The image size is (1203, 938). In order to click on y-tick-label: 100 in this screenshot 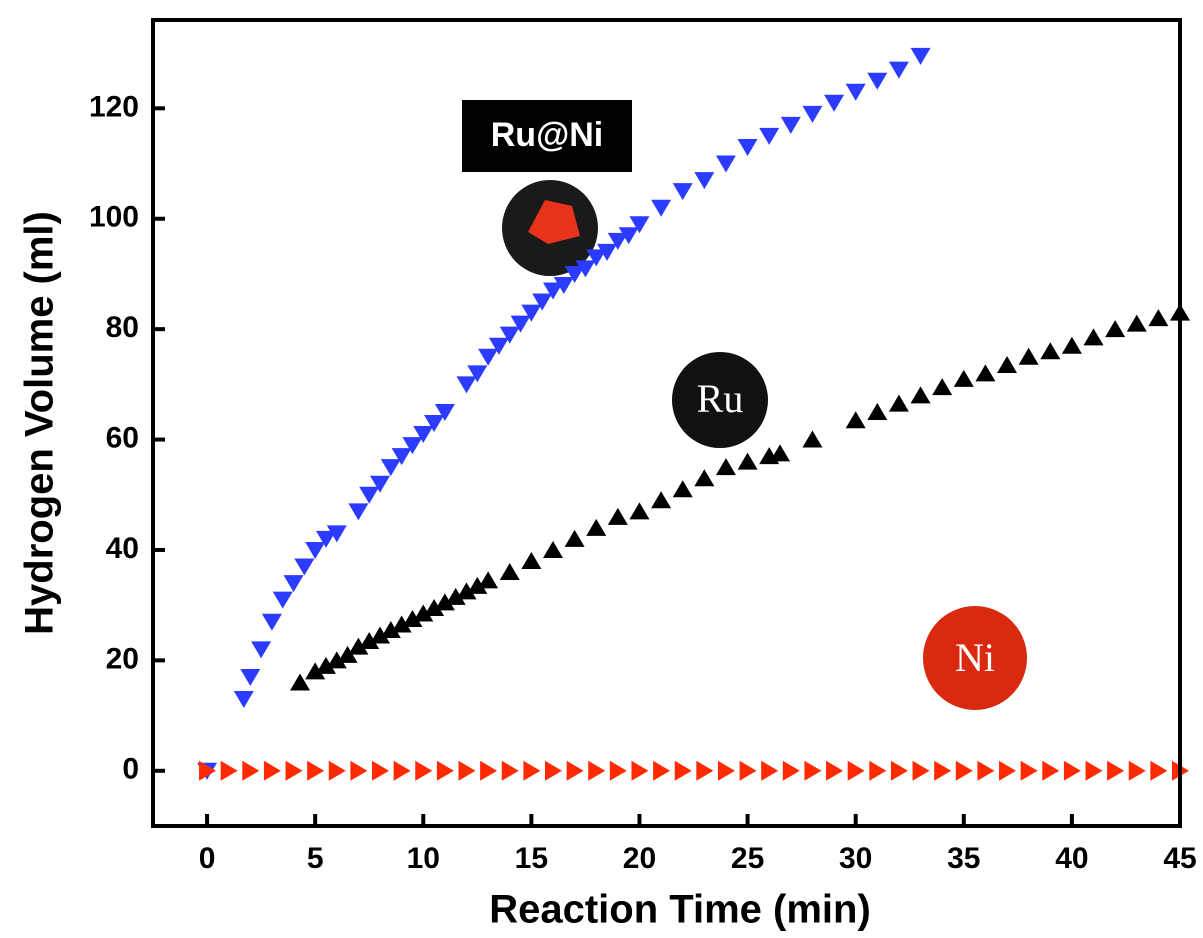, I will do `click(114, 217)`.